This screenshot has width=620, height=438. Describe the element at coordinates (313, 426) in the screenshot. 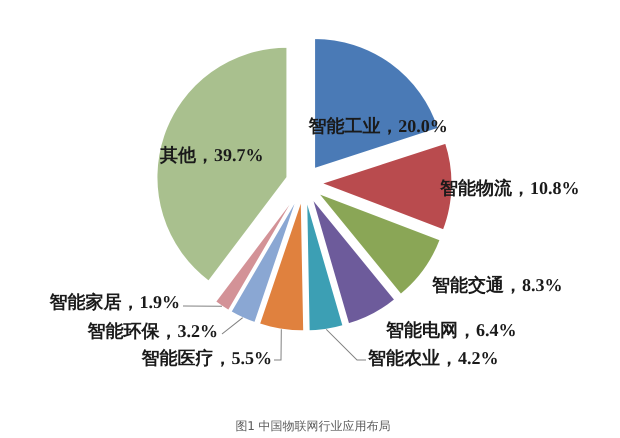

I see `caption: 图1 中国物联网行业应用布局` at that location.